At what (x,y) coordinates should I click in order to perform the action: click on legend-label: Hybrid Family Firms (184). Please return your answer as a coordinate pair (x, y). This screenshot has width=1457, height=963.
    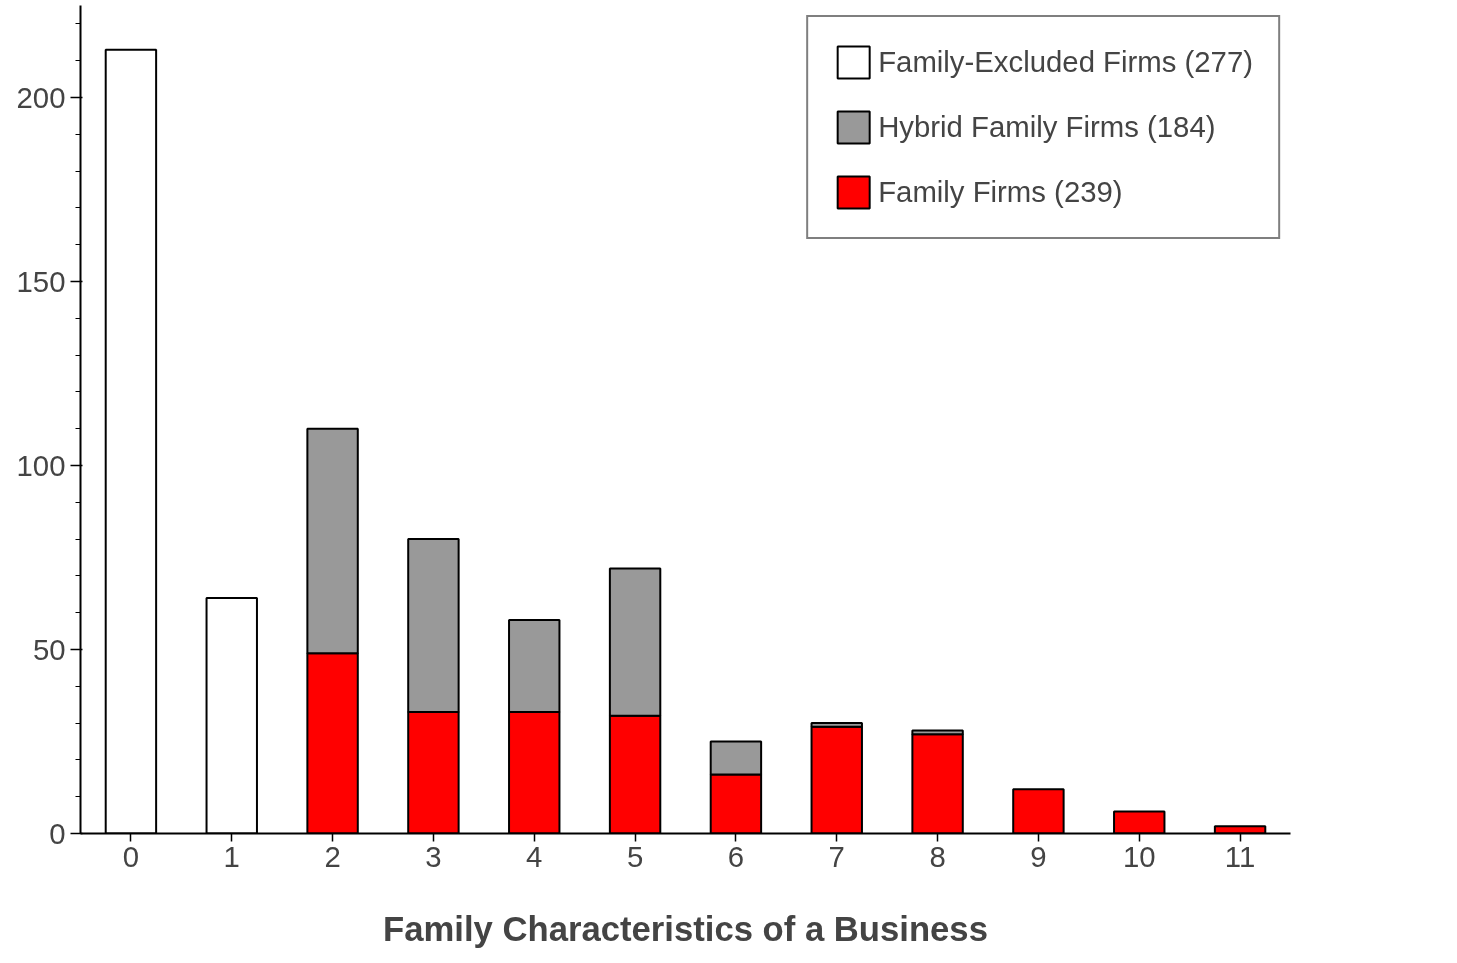
    Looking at the image, I should click on (1047, 127).